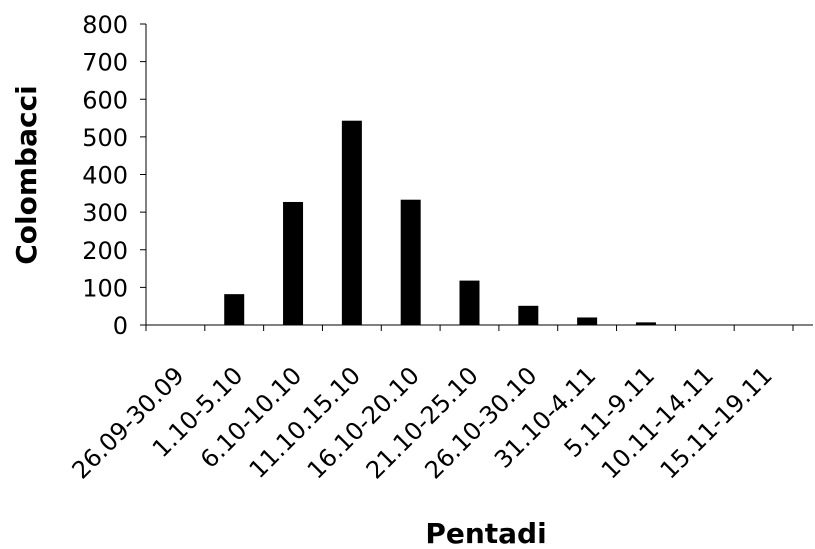 This screenshot has width=815, height=549. I want to click on y-tick-label: 0, so click(120, 326).